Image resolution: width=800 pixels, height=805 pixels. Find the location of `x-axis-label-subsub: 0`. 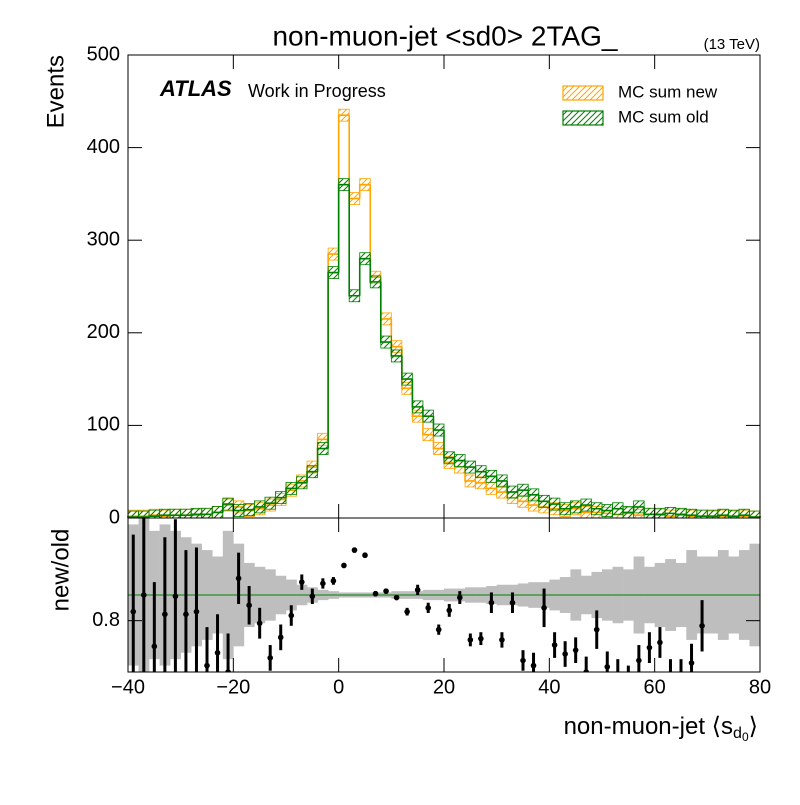

x-axis-label-subsub: 0 is located at coordinates (745, 737).